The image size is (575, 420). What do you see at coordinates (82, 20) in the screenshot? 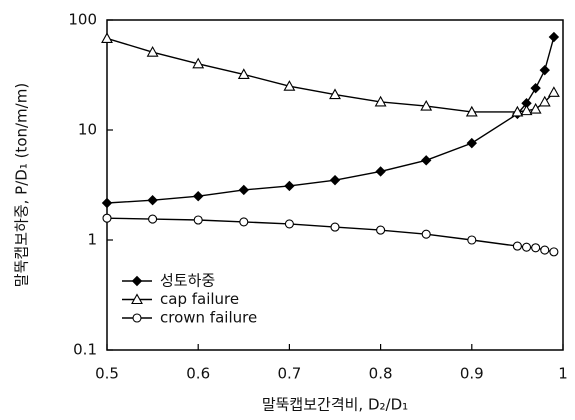
I see `y-tick-label: 100` at bounding box center [82, 20].